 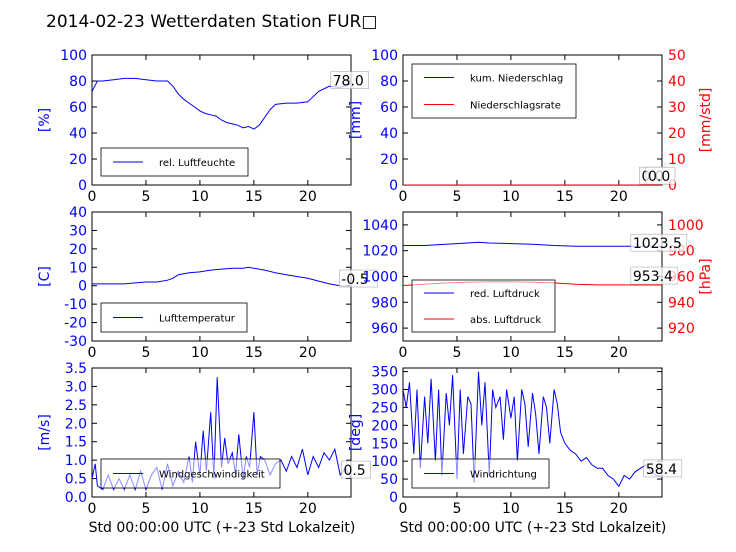 What do you see at coordinates (197, 163) in the screenshot?
I see `legend-label: rel. Luftfeuchte` at bounding box center [197, 163].